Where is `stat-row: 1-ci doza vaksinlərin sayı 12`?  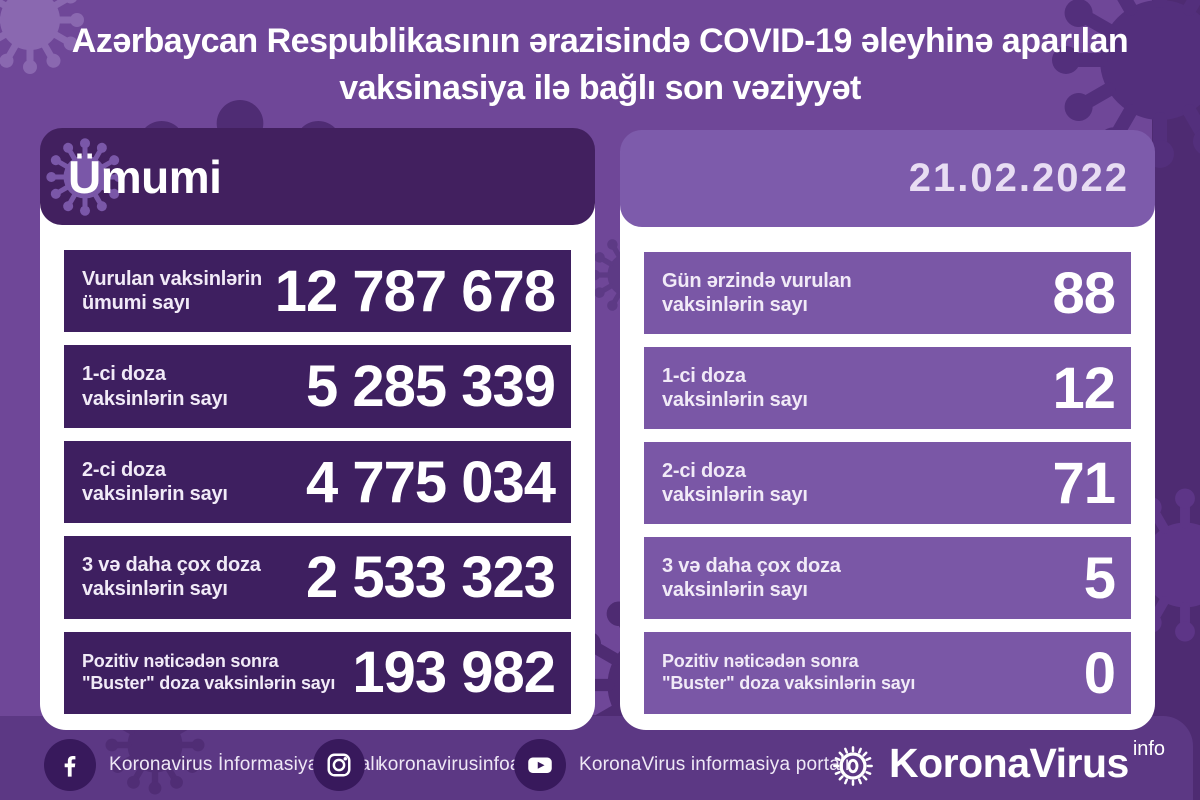
stat-row: 1-ci doza vaksinlərin sayı 12 is located at coordinates (887, 388).